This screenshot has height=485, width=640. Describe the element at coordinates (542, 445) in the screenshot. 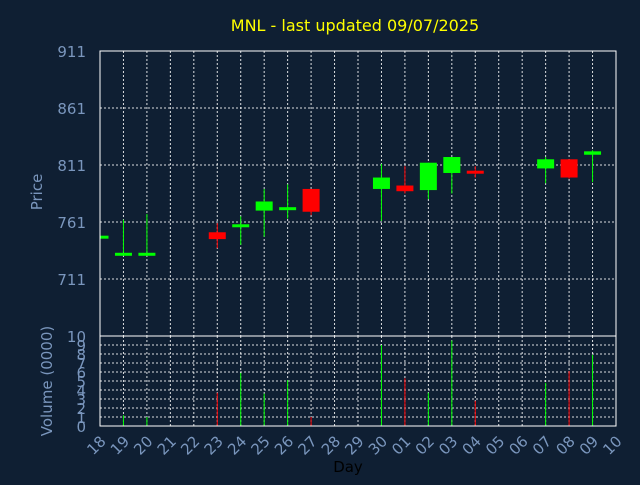

I see `x-tick-label: 07` at that location.